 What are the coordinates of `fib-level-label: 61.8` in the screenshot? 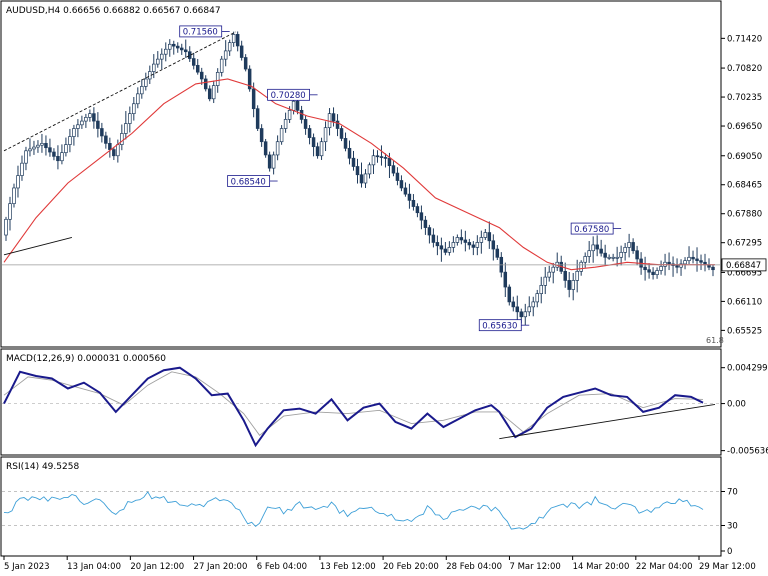 It's located at (715, 340).